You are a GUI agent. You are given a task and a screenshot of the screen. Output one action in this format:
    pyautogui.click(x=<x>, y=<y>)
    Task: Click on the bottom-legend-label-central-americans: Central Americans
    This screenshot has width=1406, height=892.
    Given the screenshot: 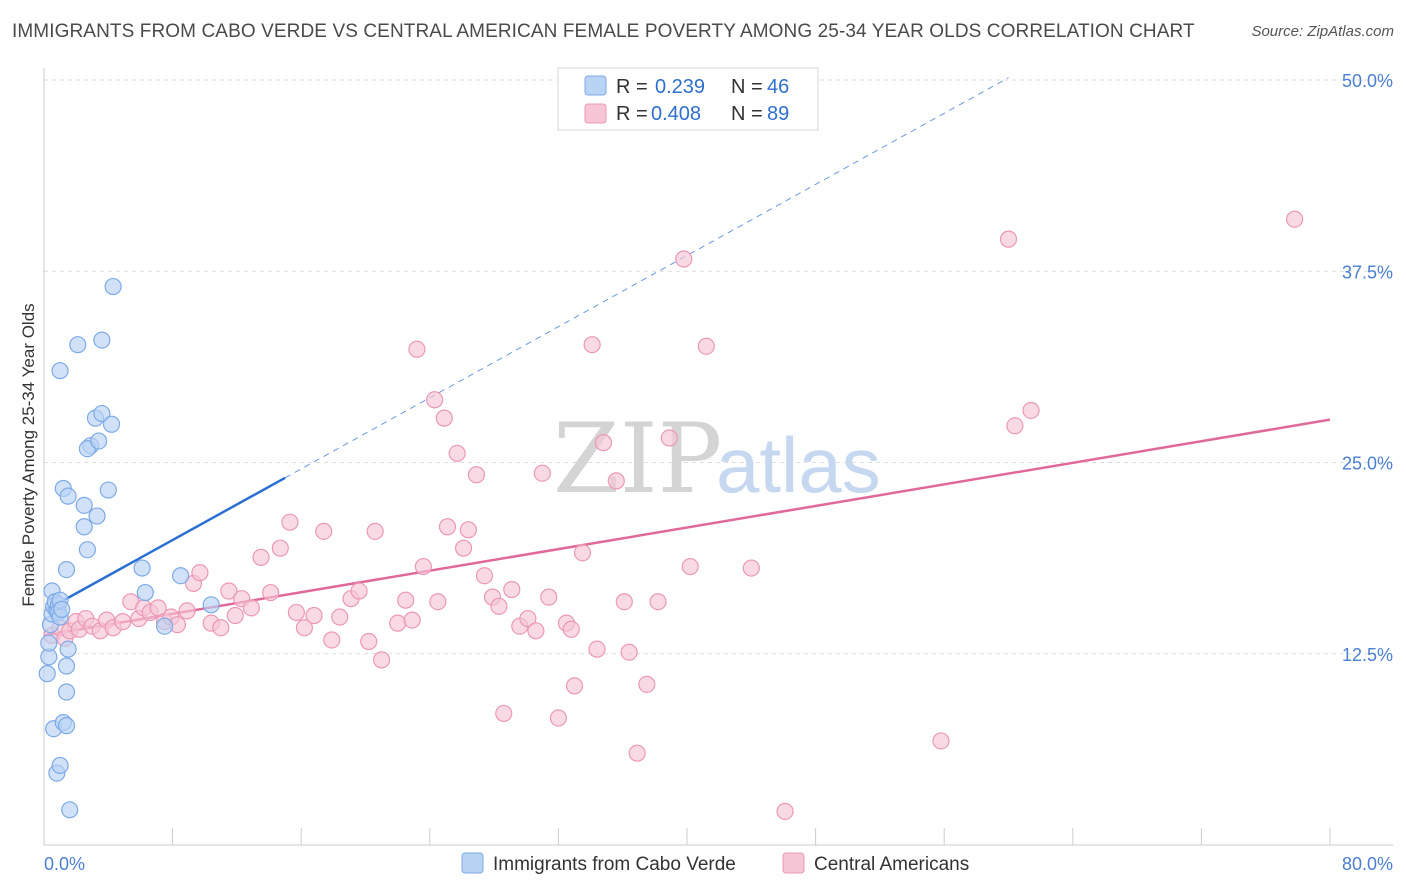 What is the action you would take?
    pyautogui.click(x=891, y=864)
    